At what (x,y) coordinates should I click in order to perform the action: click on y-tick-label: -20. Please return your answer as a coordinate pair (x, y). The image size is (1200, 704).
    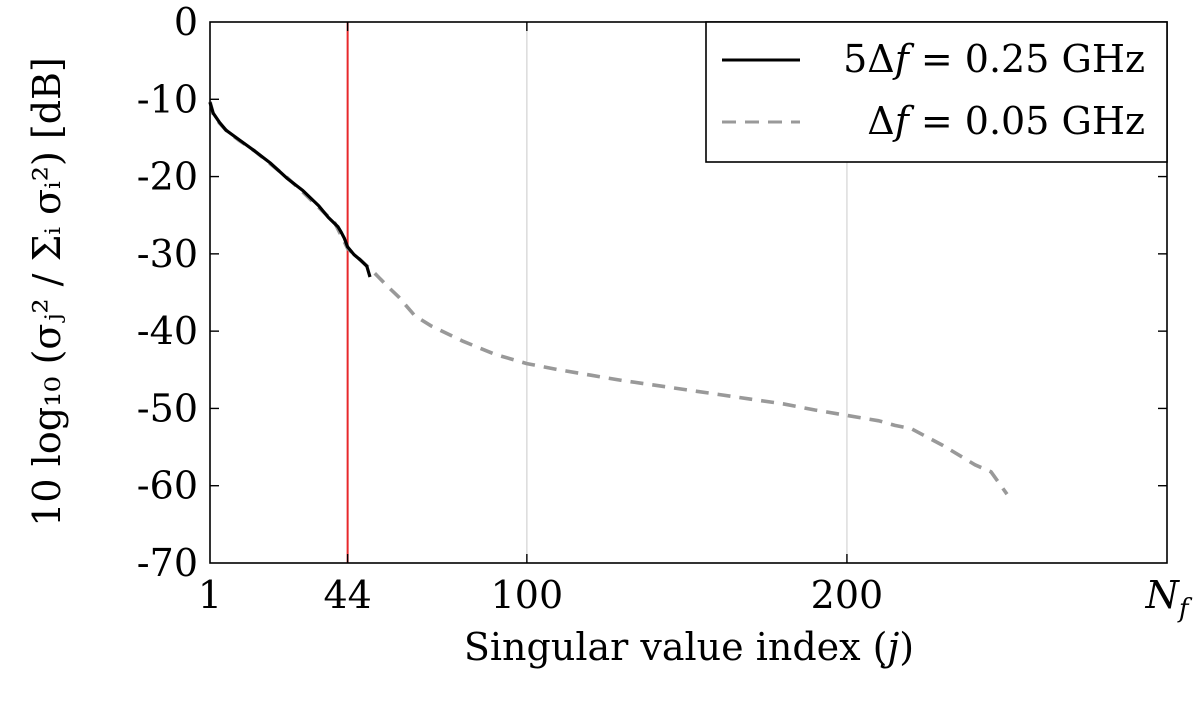
    Looking at the image, I should click on (167, 177).